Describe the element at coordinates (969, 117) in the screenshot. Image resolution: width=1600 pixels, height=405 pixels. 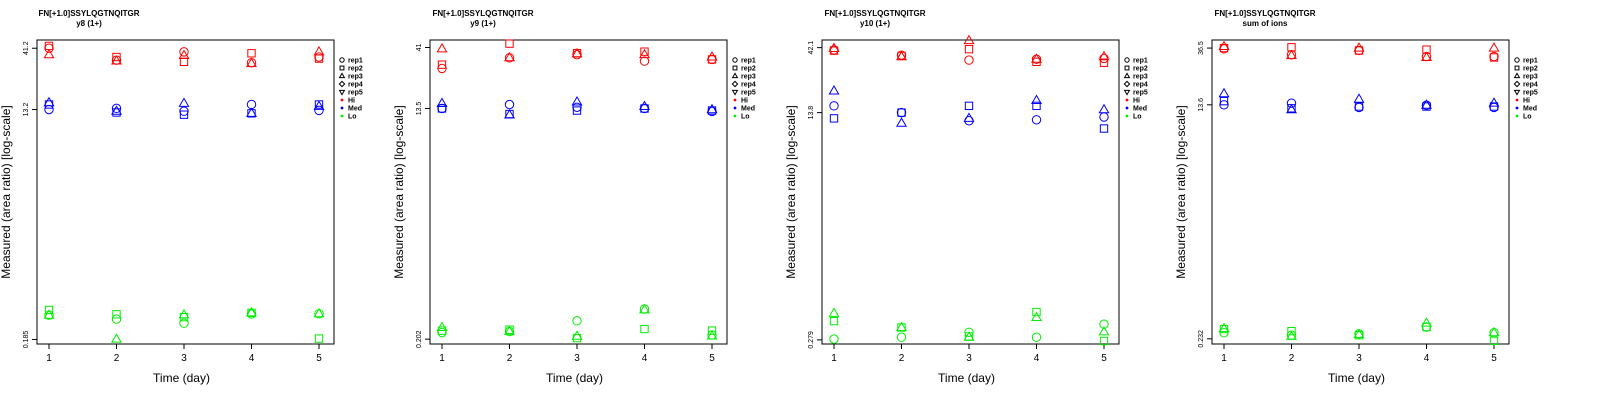
I see `data-point-med-day3-rep3` at that location.